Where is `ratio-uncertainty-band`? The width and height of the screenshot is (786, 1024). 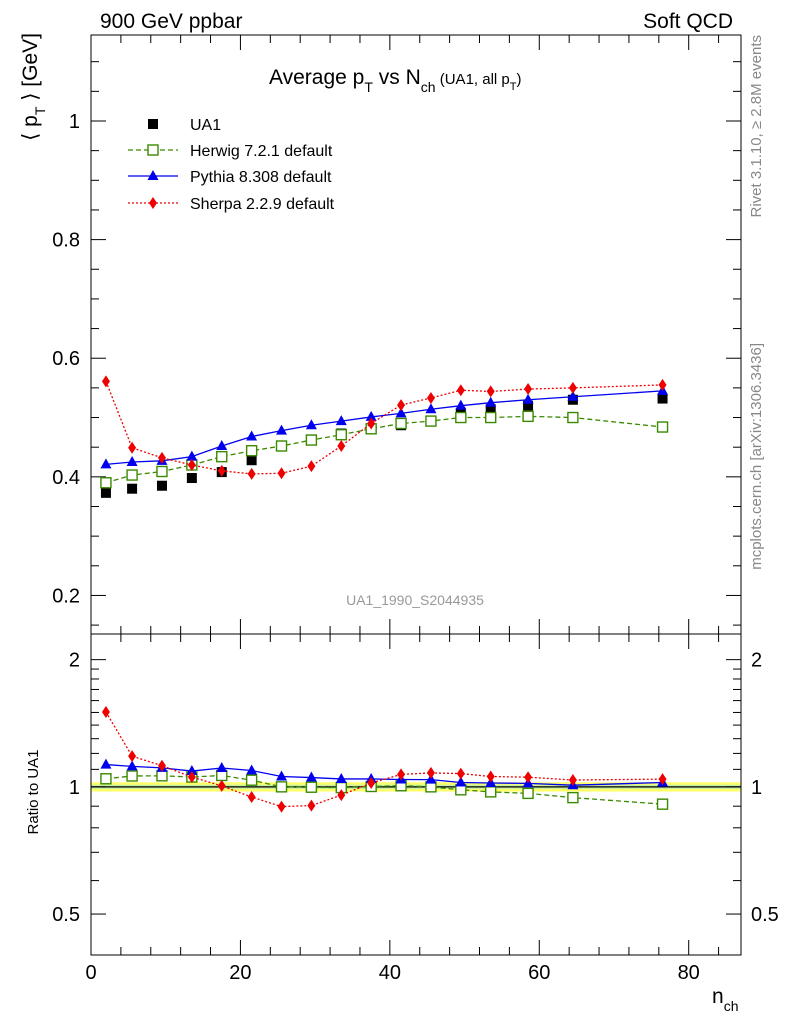 ratio-uncertainty-band is located at coordinates (416, 787).